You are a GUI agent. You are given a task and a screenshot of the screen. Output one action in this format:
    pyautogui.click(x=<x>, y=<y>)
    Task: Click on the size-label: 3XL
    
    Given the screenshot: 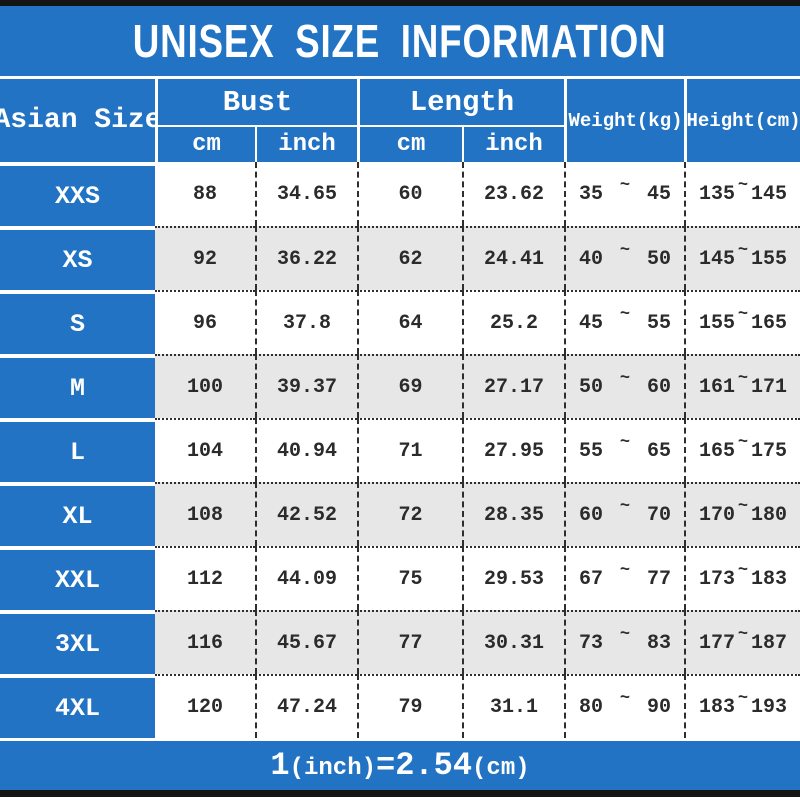 What is the action you would take?
    pyautogui.click(x=77, y=642)
    